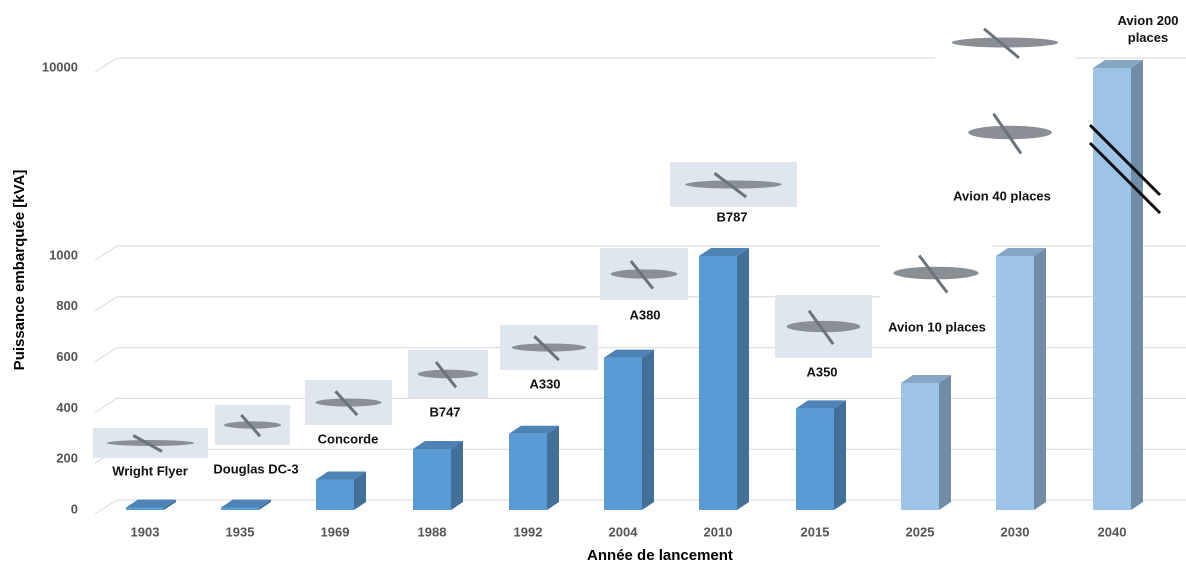 This screenshot has height=568, width=1186. What do you see at coordinates (1015, 531) in the screenshot?
I see `x-tick-label: 2030` at bounding box center [1015, 531].